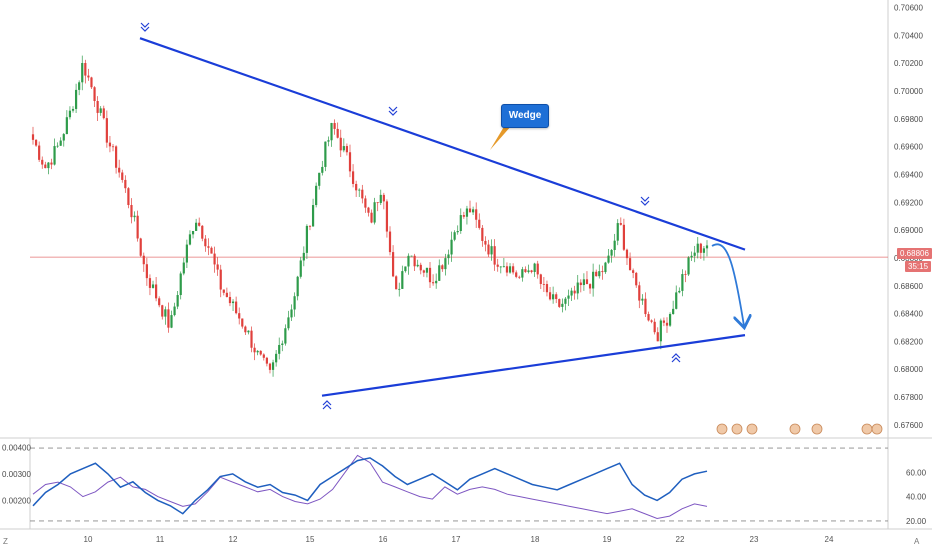  I want to click on x-tick-label: 15, so click(310, 539).